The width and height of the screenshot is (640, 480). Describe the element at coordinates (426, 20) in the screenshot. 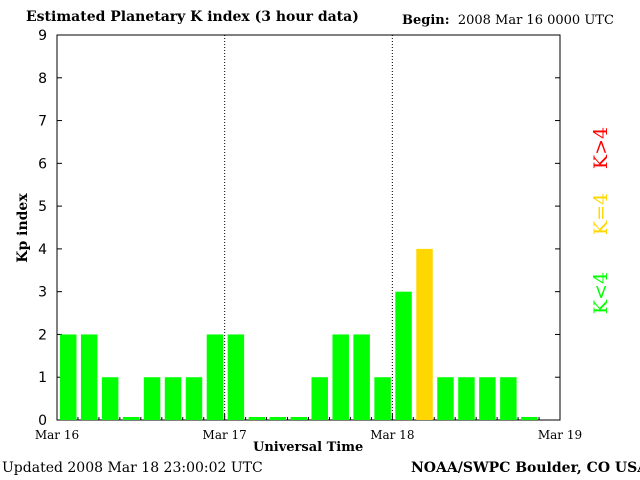

I see `begin-label: Begin:` at that location.